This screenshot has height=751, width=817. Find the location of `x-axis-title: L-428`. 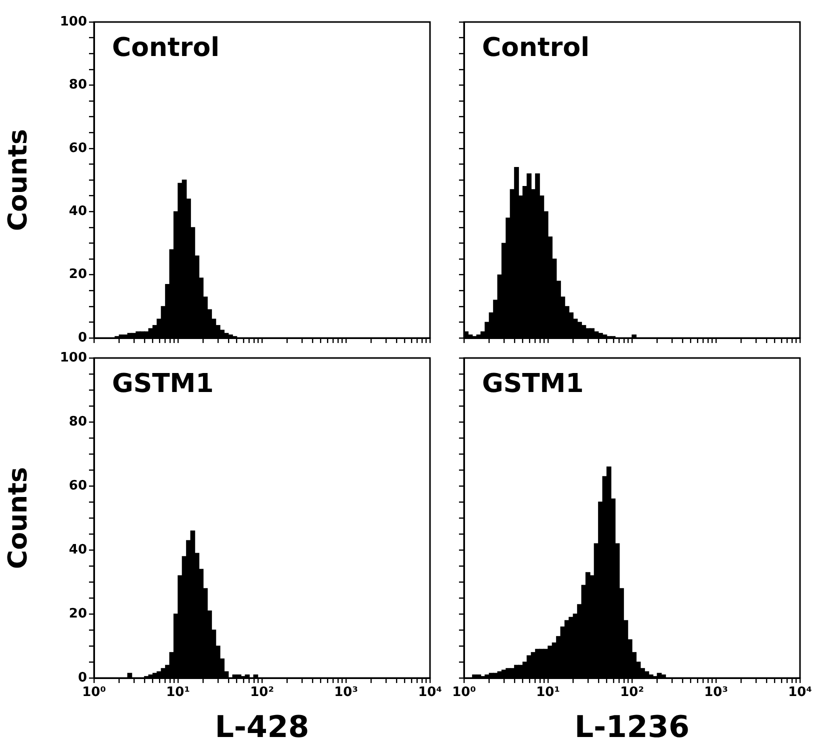

x-axis-title: L-428 is located at coordinates (262, 727).